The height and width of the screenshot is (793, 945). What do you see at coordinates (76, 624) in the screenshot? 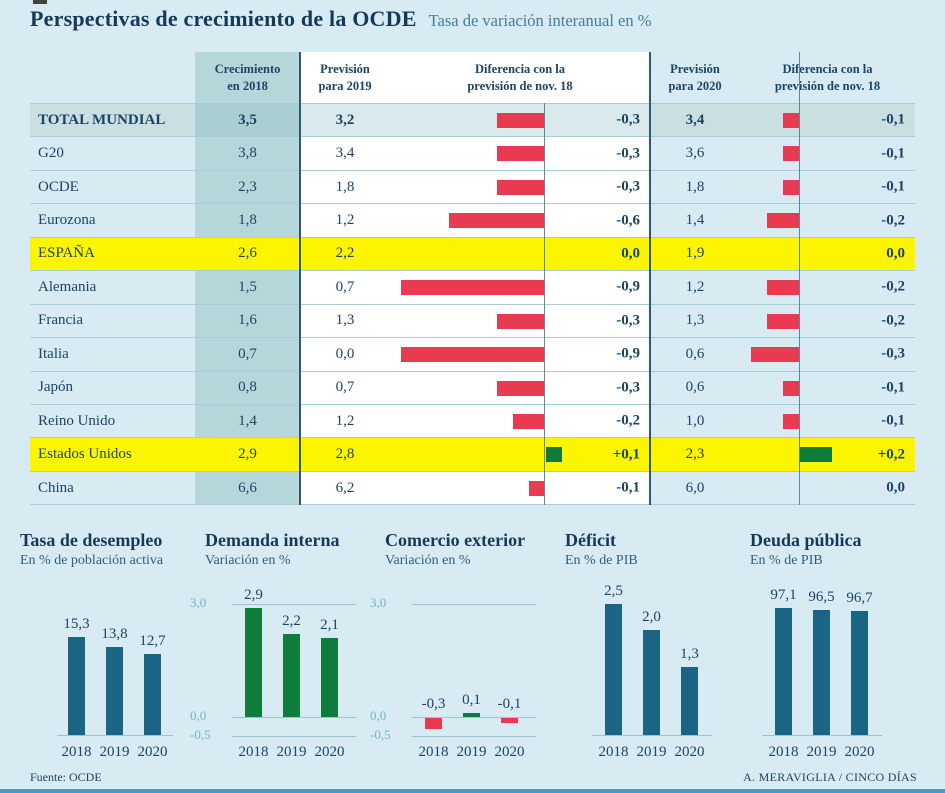
I see `chart-bar-value: 15,3` at bounding box center [76, 624].